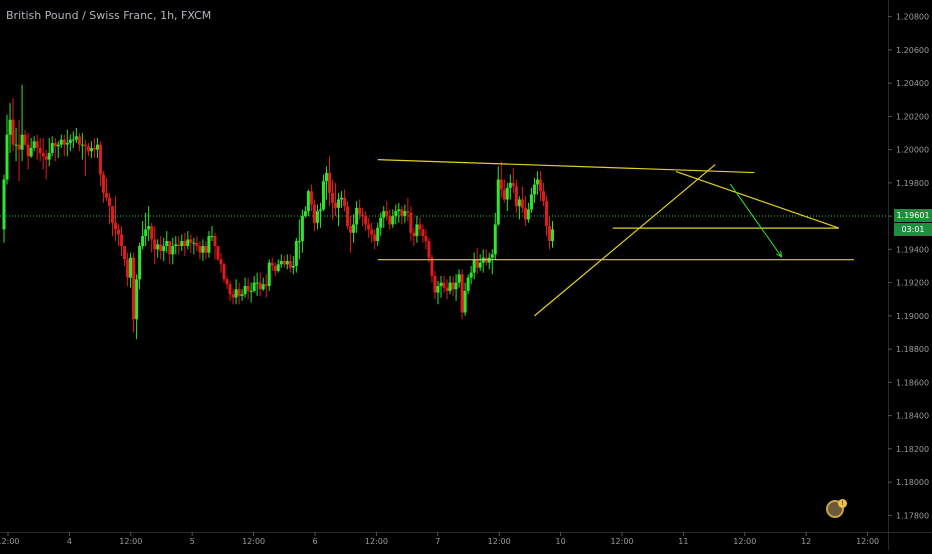  I want to click on y-tick-label: 1.20200, so click(912, 116).